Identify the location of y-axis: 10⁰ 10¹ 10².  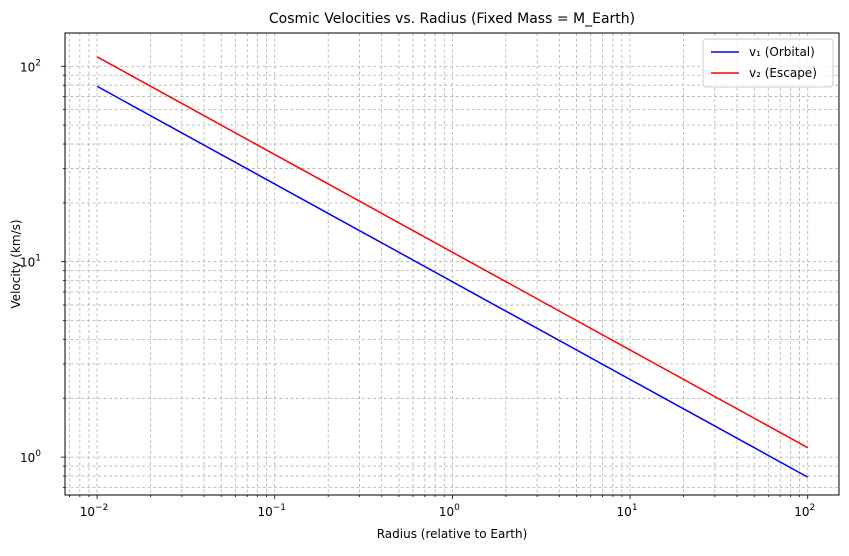
(42, 273).